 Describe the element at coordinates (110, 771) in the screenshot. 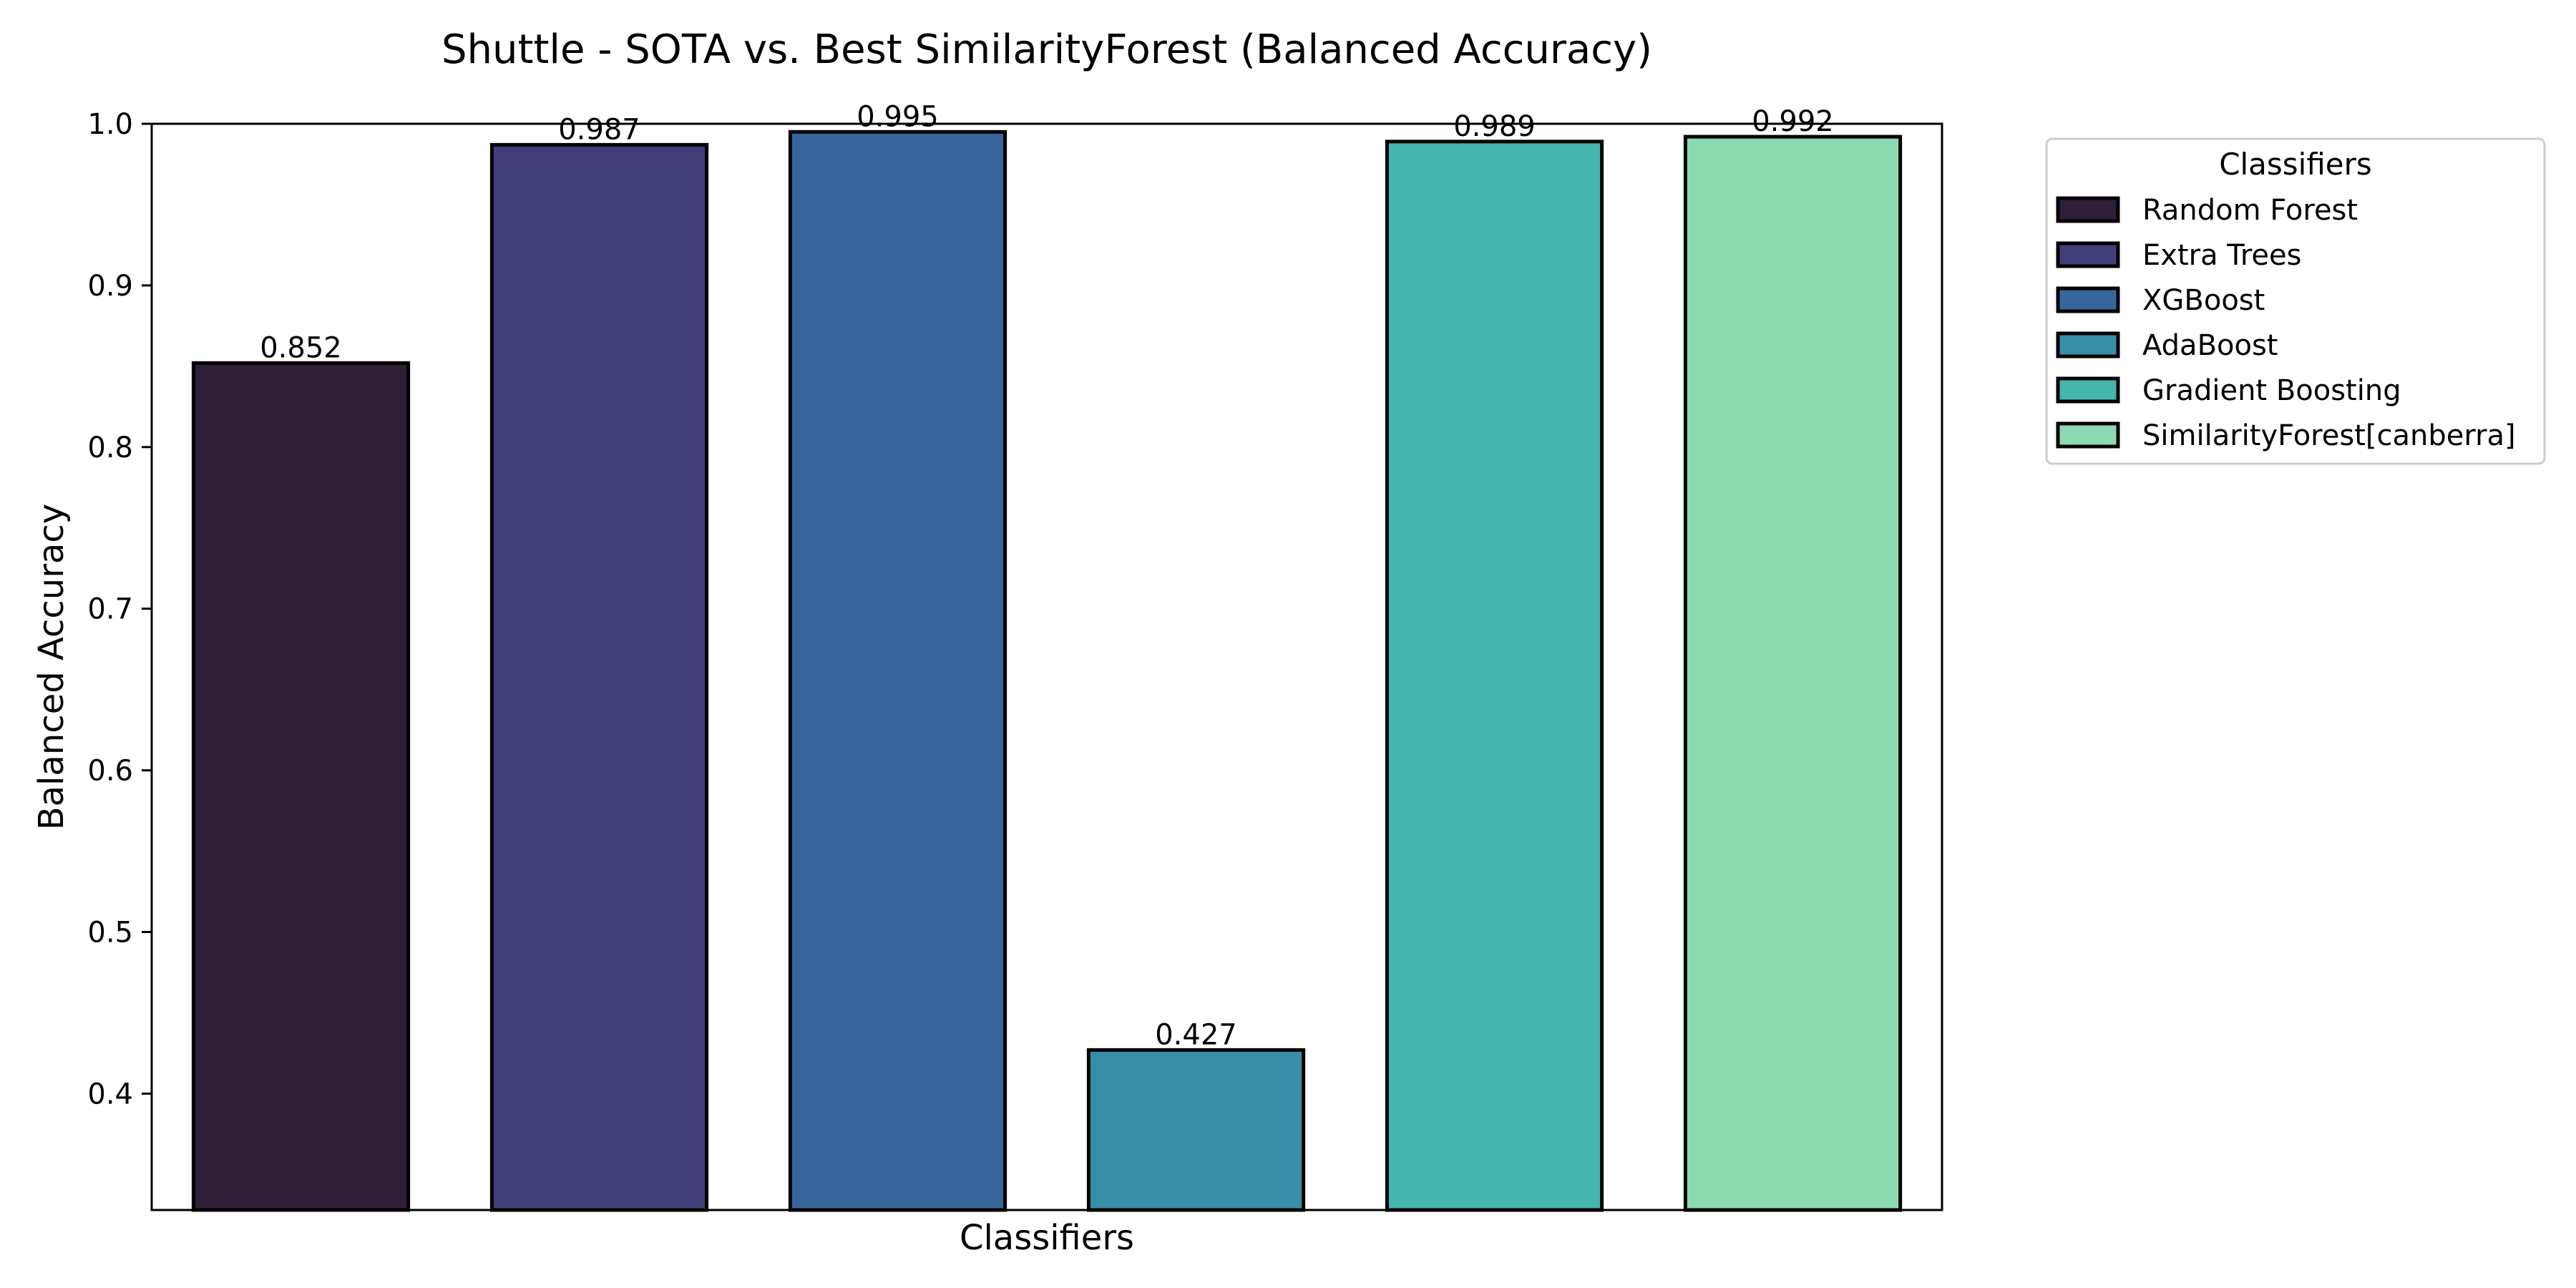

I see `y-tick-label: 0.6` at that location.